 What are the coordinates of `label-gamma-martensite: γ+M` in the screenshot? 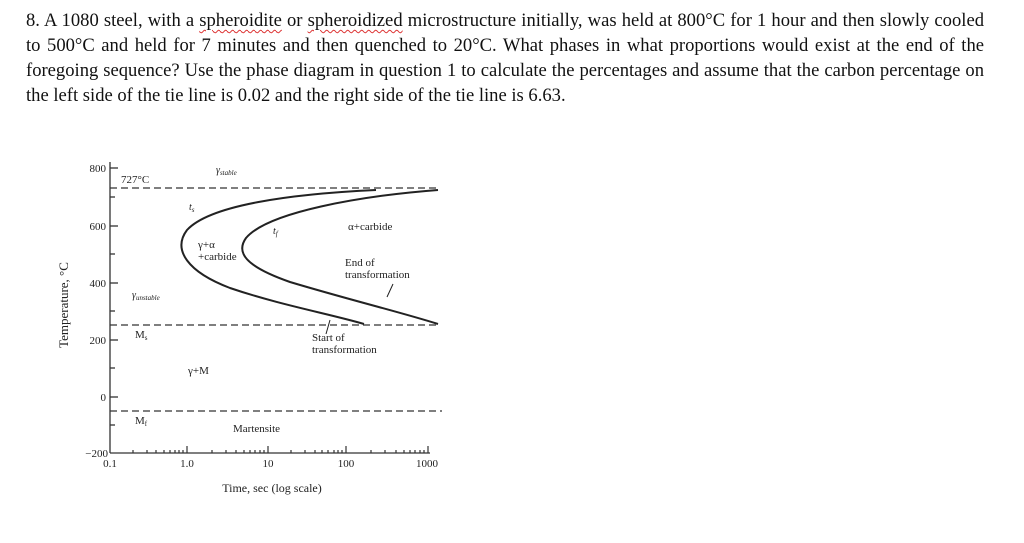 It's located at (198, 371).